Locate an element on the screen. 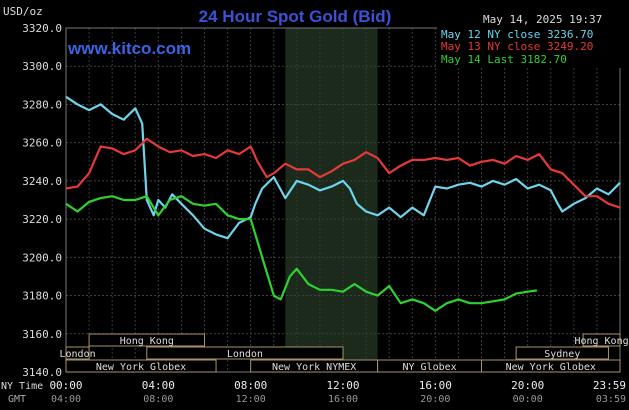  y-tick-label: 3260.0 is located at coordinates (42, 143).